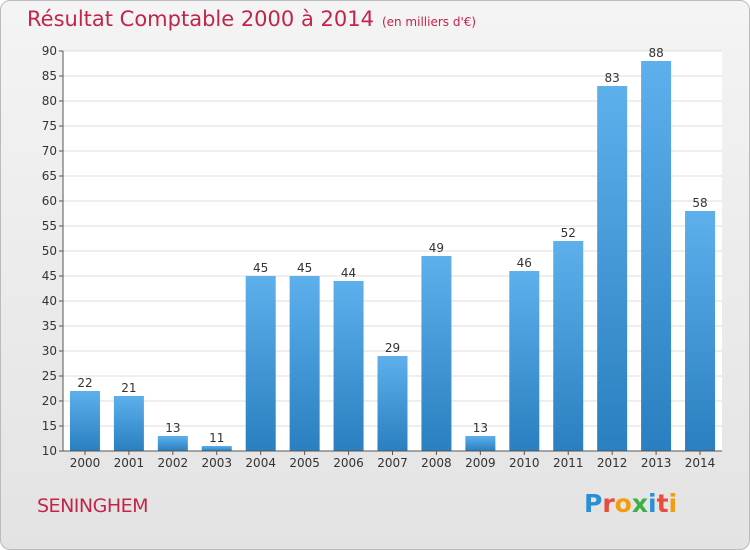 Image resolution: width=750 pixels, height=550 pixels. I want to click on x-tick-label: 2004, so click(260, 463).